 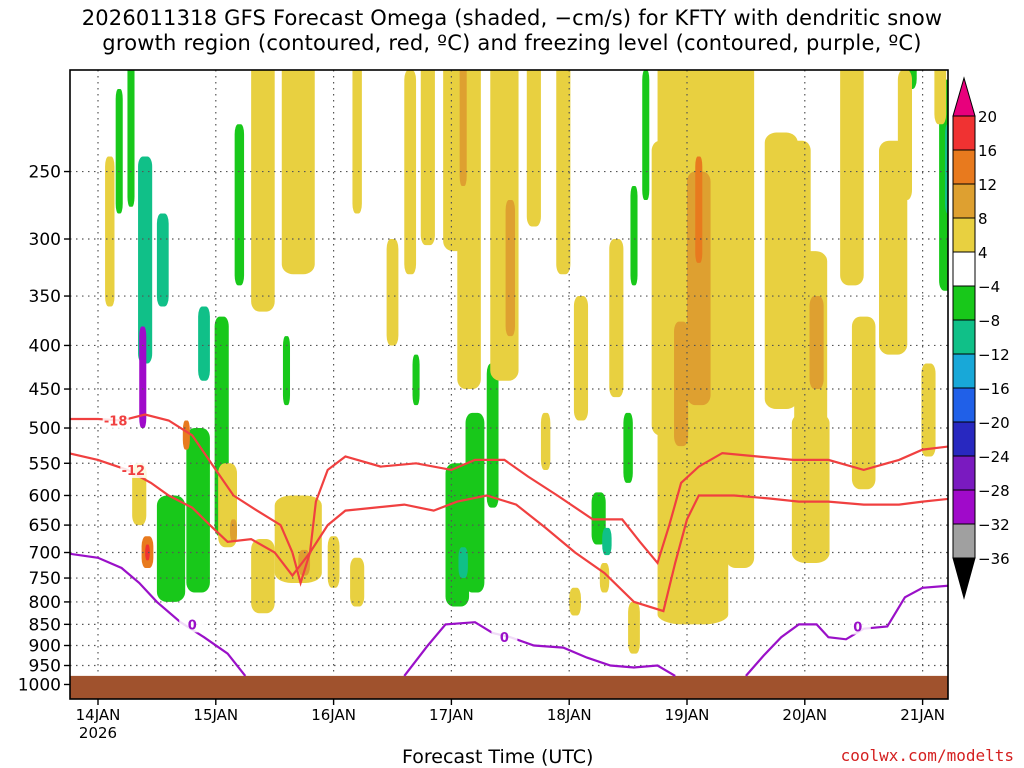 I want to click on x-tick-label: 17JAN, so click(x=451, y=715).